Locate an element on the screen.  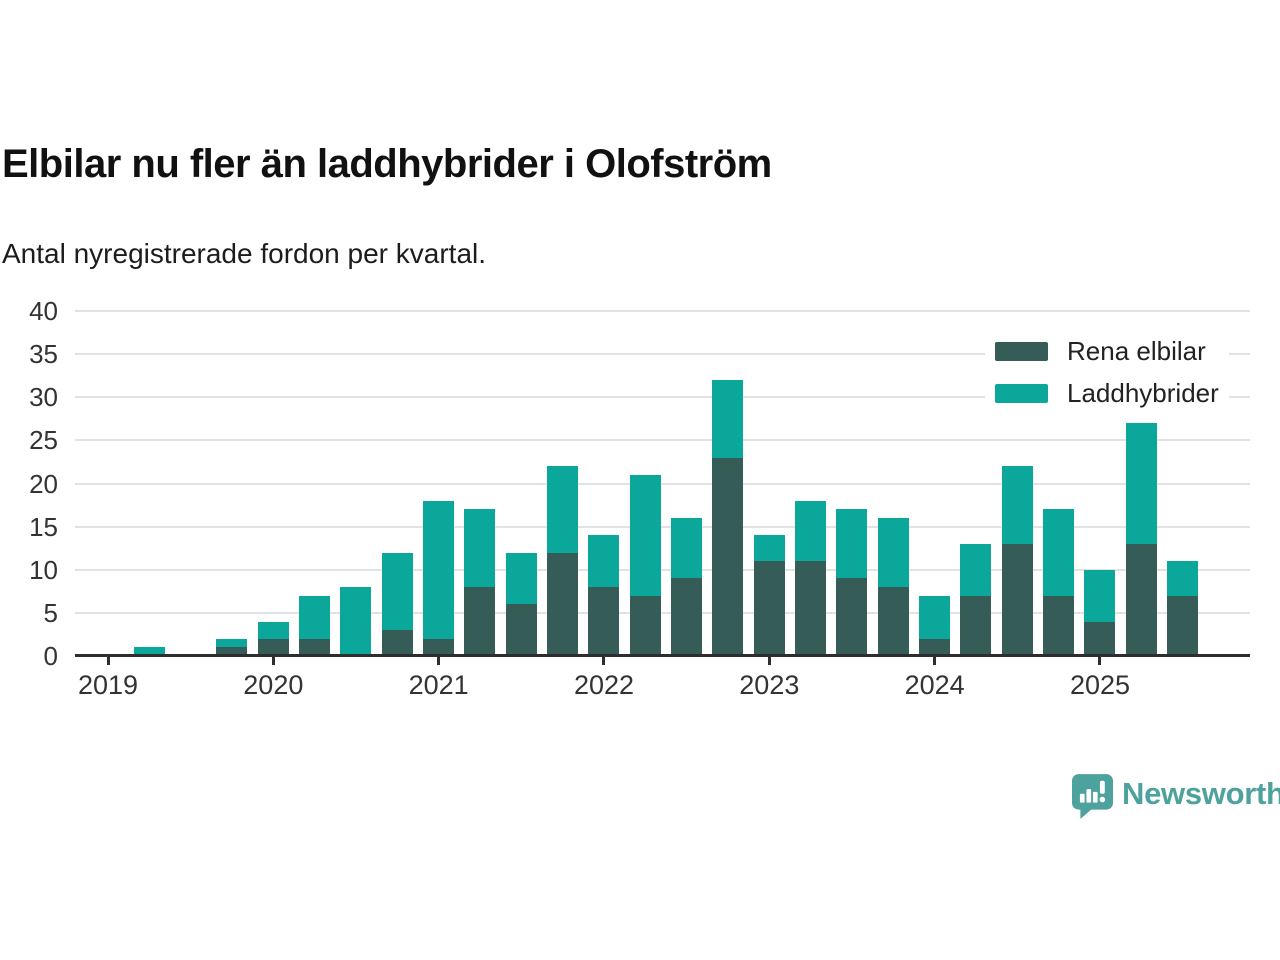
bar-2021-q3-rena-elbilar is located at coordinates (521, 630).